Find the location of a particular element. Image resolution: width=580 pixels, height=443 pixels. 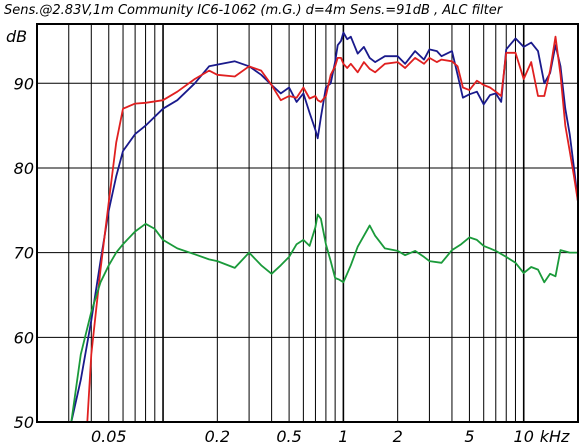

x-tick-label: 0.5 is located at coordinates (288, 435).